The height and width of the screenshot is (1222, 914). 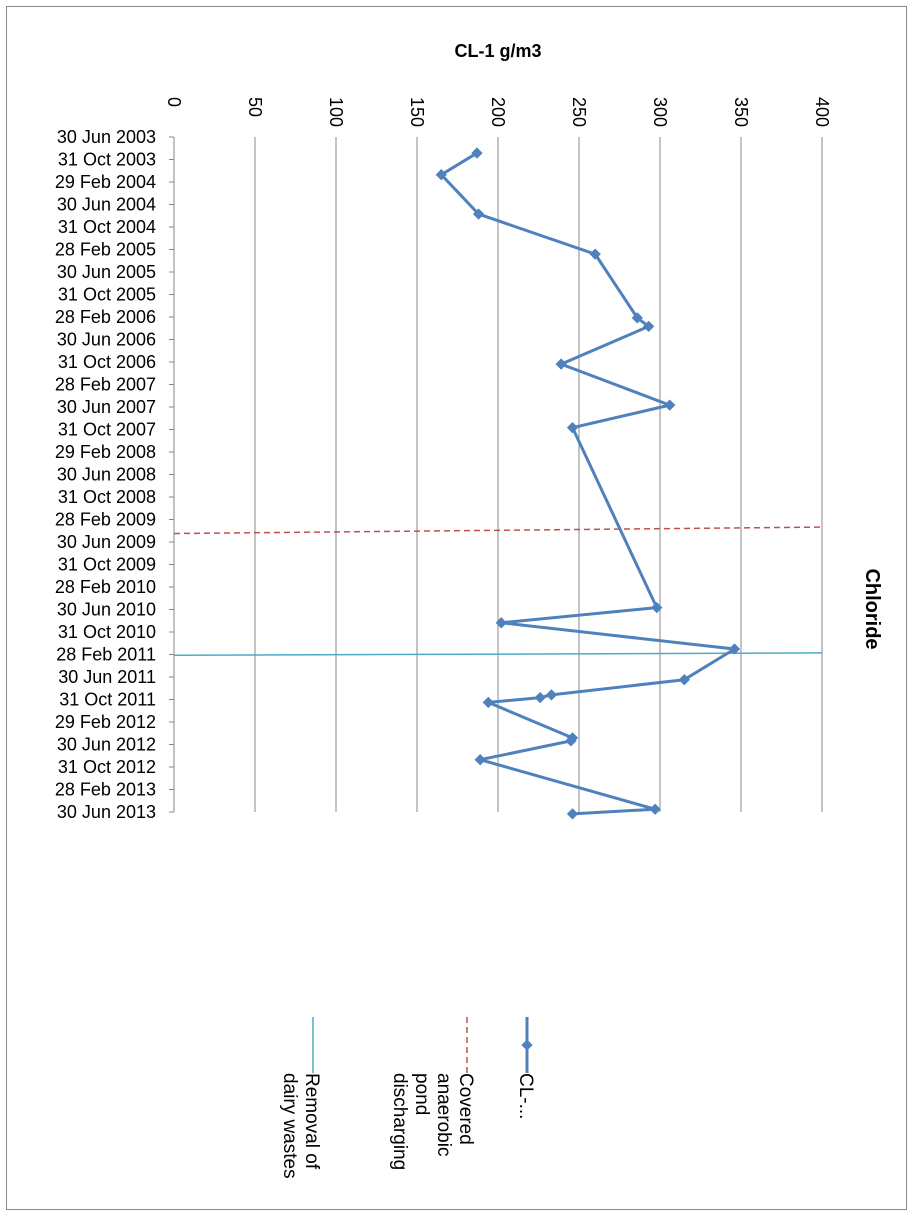 What do you see at coordinates (106, 542) in the screenshot?
I see `date-tick-label: 30 Jun 2009` at bounding box center [106, 542].